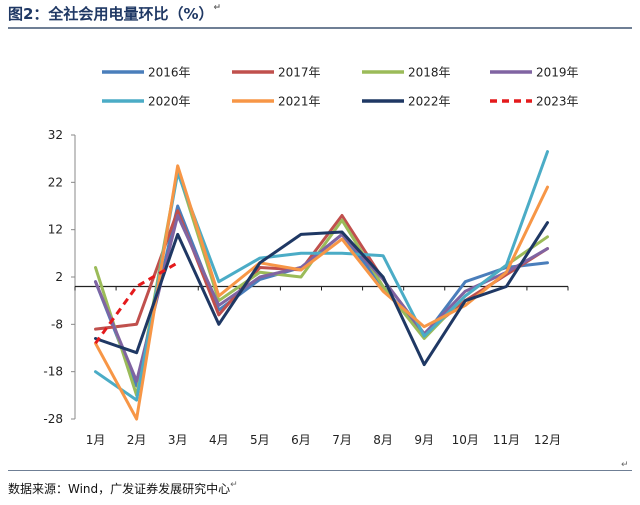 This screenshot has height=505, width=640. Describe the element at coordinates (111, 14) in the screenshot. I see `figure-title-text: 图2：全社会用电量环比（%）` at that location.